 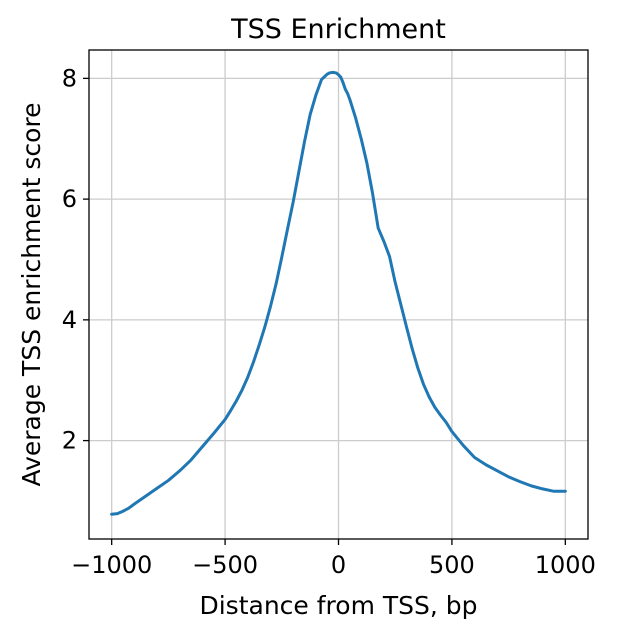 What do you see at coordinates (225, 565) in the screenshot?
I see `x-tick-label: −500` at bounding box center [225, 565].